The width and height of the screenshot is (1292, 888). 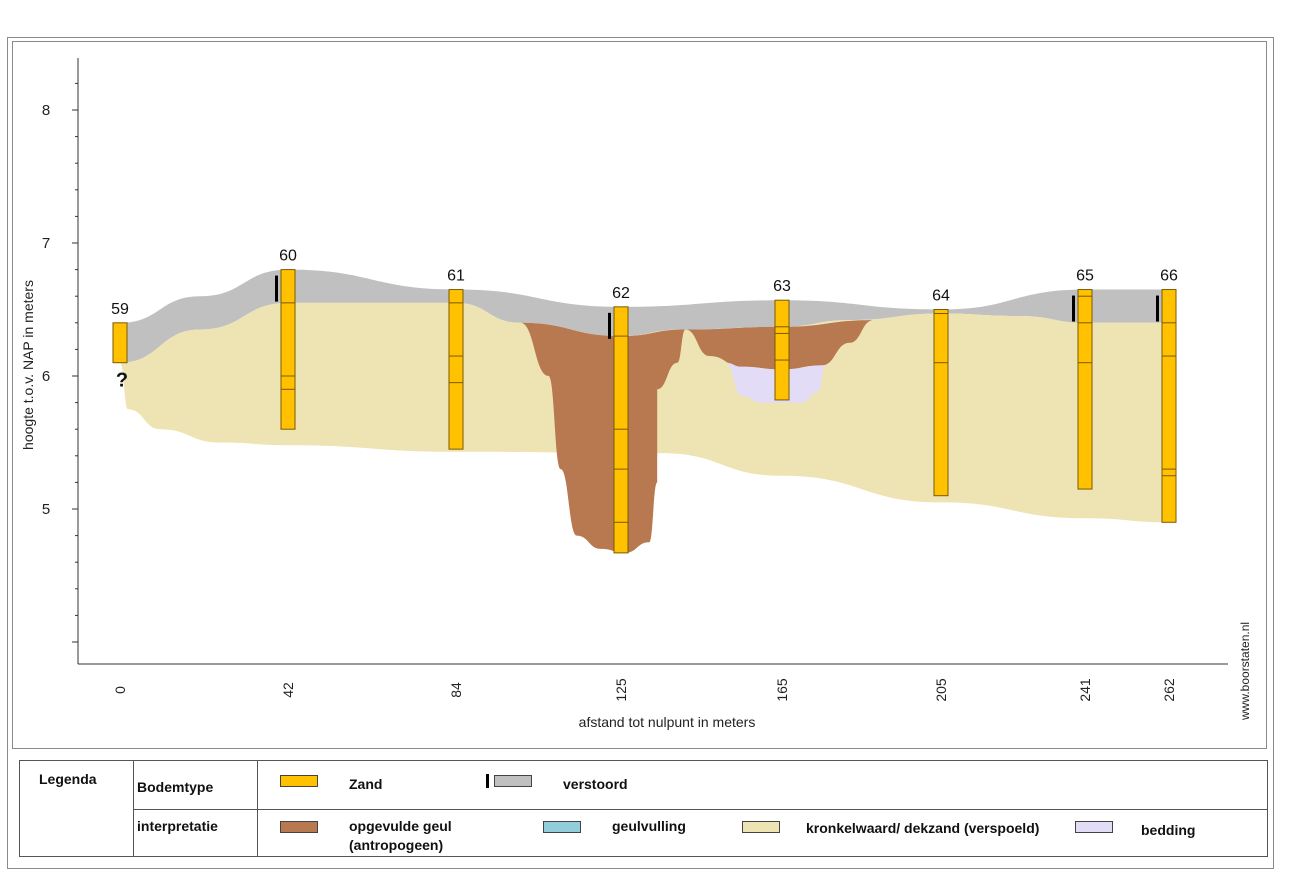 I want to click on kronkelwaard-swatch, so click(x=761, y=827).